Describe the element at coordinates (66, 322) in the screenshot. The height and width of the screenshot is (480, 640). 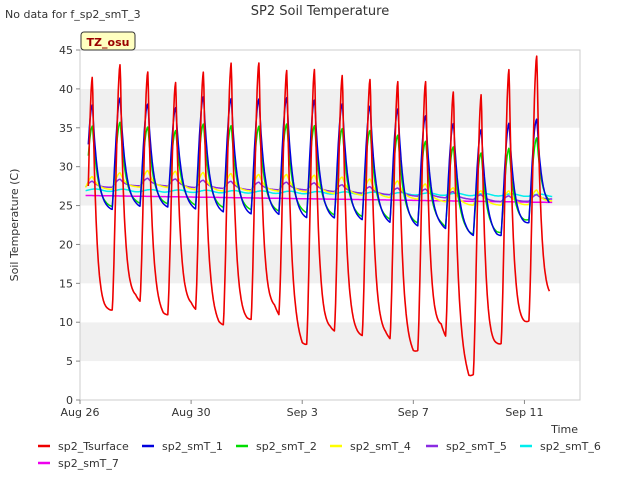
I see `y-tick-label: 10` at that location.